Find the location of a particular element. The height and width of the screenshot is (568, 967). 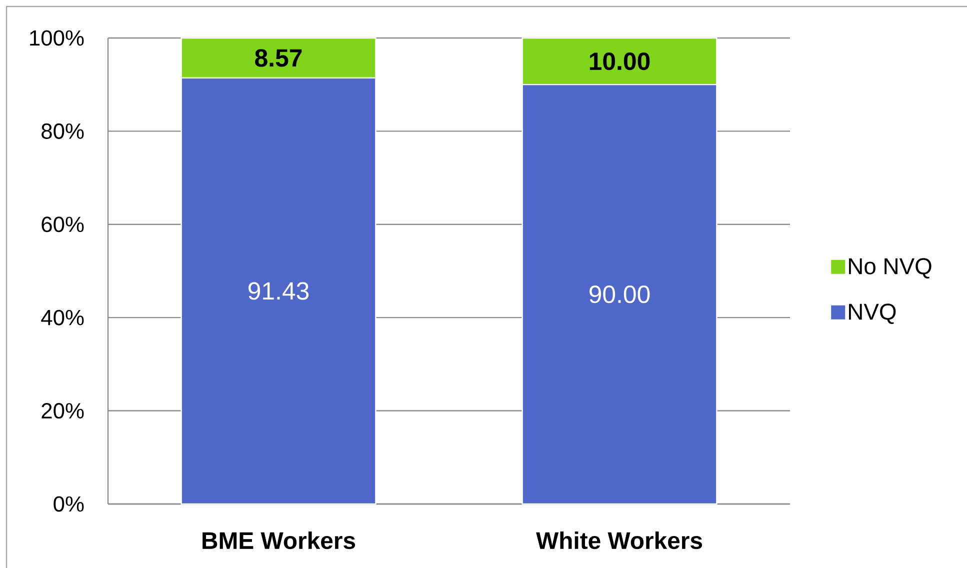

y-tick-label: 0% is located at coordinates (69, 504).